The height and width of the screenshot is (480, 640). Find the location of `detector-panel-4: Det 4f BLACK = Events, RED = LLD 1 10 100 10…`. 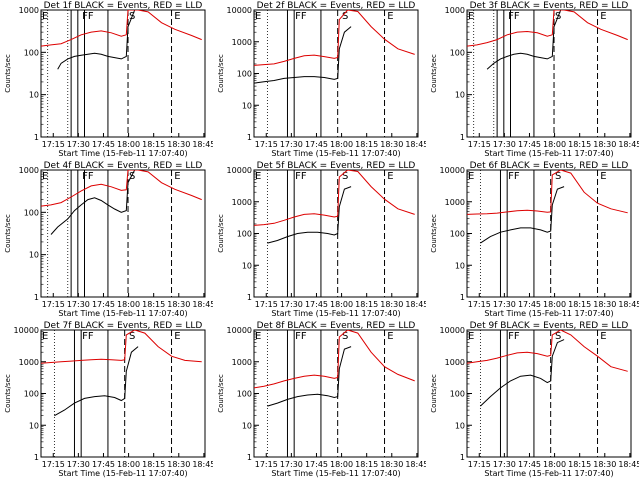

detector-panel-4: Det 4f BLACK = Events, RED = LLD 1 10 100 10… is located at coordinates (108, 239).